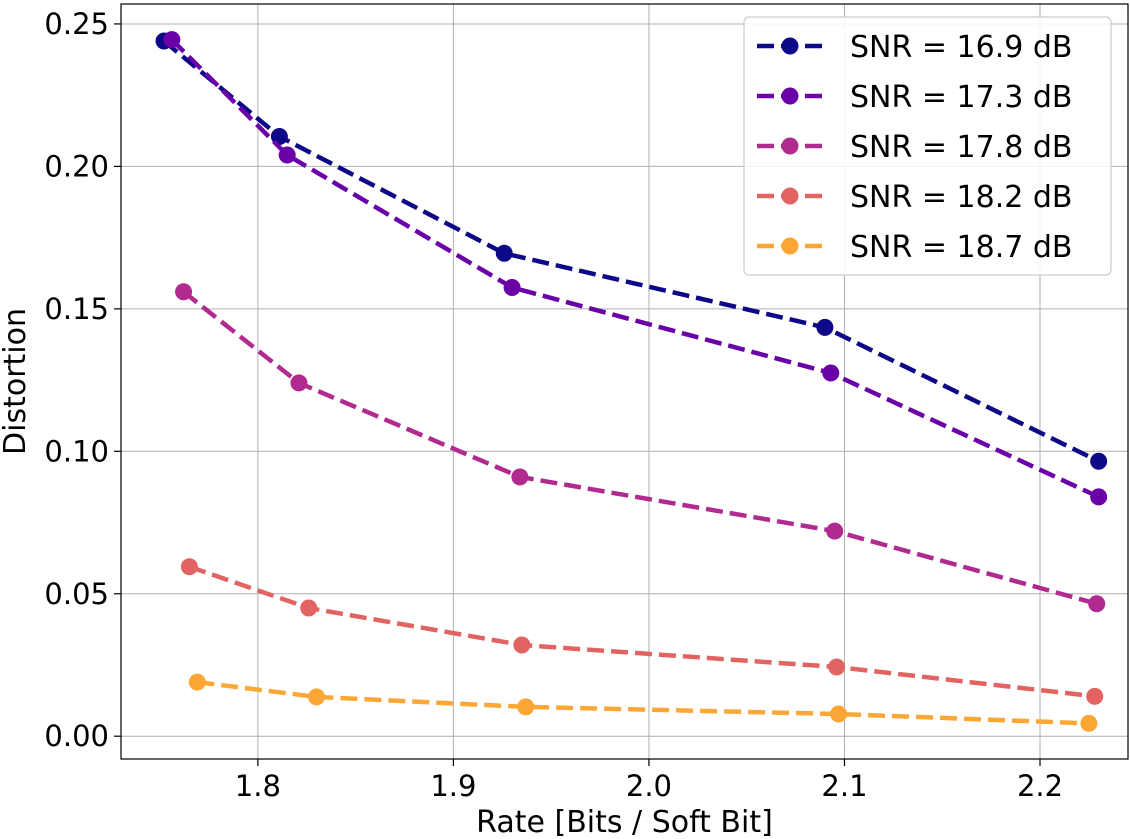 This screenshot has width=1130, height=839. I want to click on legend-item: SNR = 18.7 dB, so click(915, 247).